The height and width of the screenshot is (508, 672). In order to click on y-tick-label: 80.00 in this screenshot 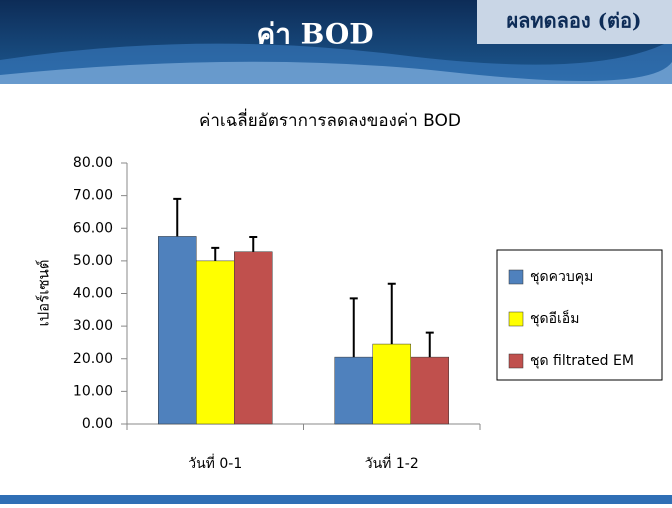, I will do `click(93, 163)`.